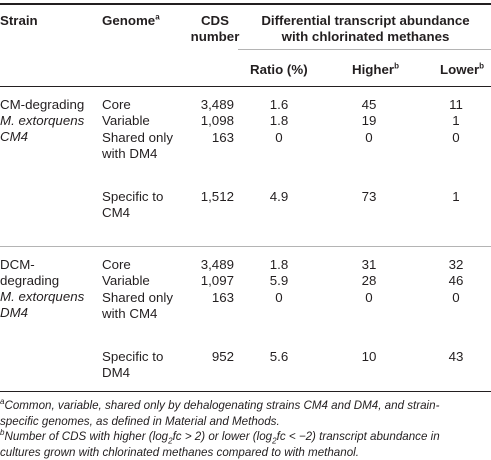 This screenshot has height=460, width=491. I want to click on header-ratio: Ratio (%), so click(279, 69).